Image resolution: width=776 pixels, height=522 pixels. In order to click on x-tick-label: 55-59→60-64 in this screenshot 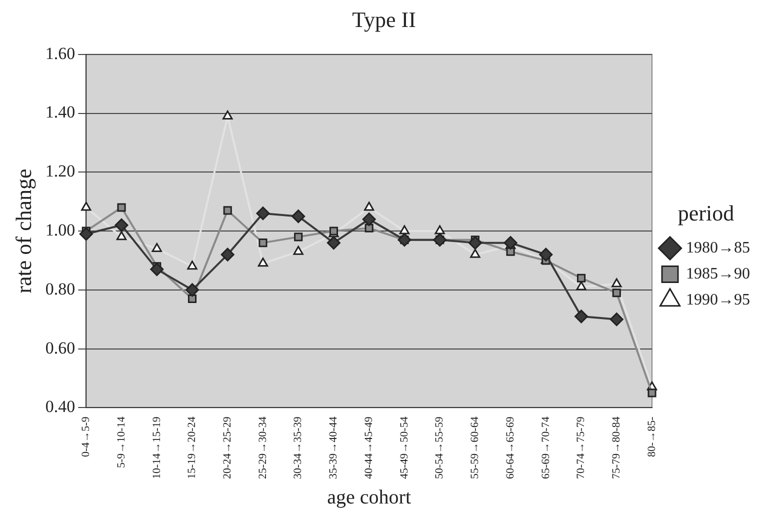, I will do `click(475, 447)`.